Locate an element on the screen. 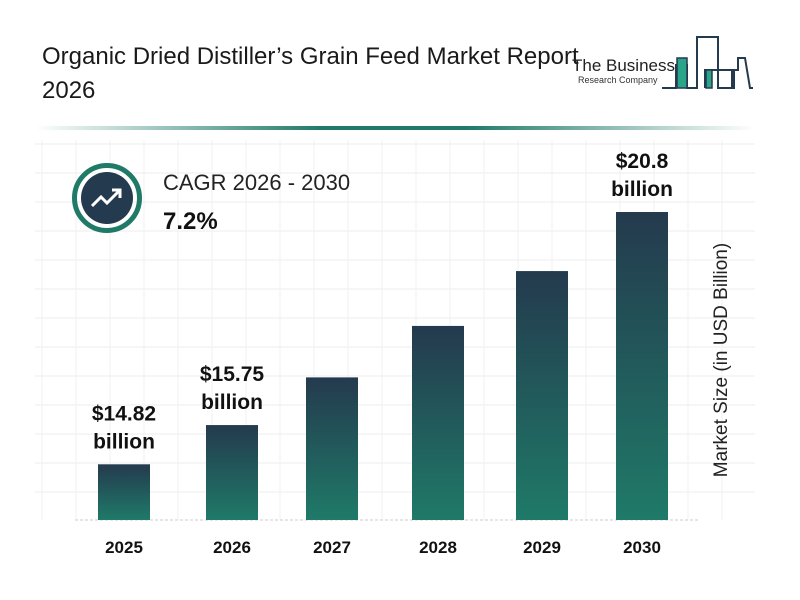 The width and height of the screenshot is (800, 600). bar-2026 is located at coordinates (232, 472).